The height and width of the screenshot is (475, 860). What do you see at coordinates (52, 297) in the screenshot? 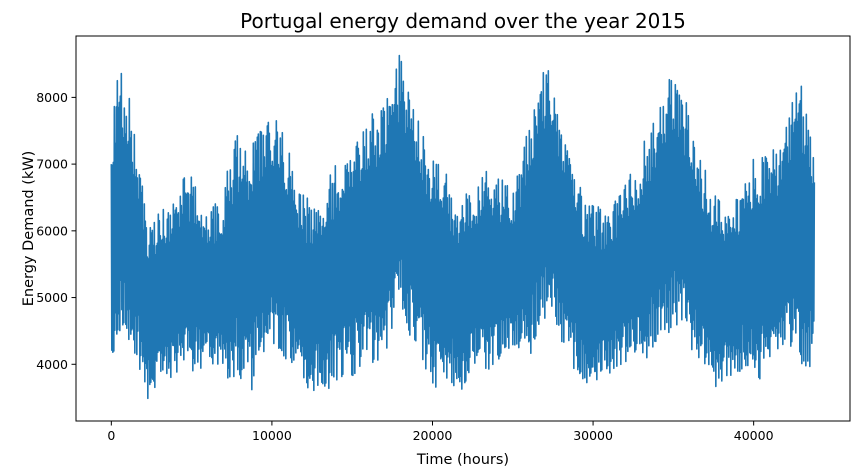
I see `y-tick-label: 5000` at bounding box center [52, 297].